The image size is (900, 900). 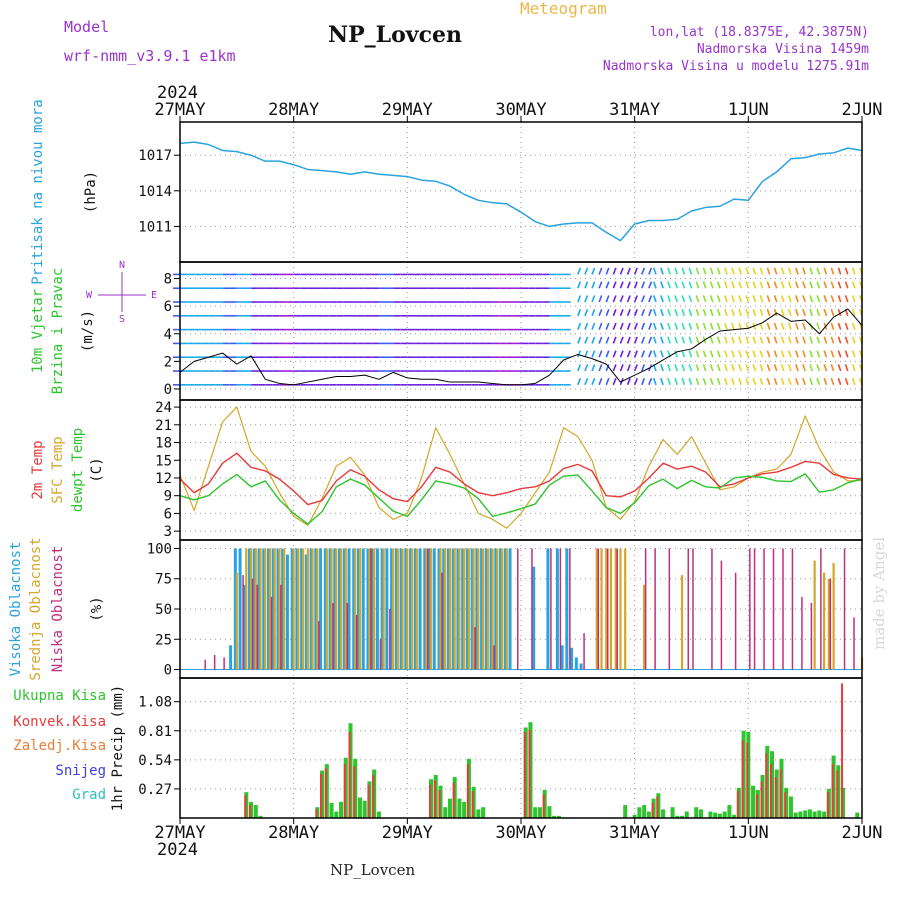 I want to click on elevation-label: Nadmorska Visina 1459m, so click(x=782, y=49).